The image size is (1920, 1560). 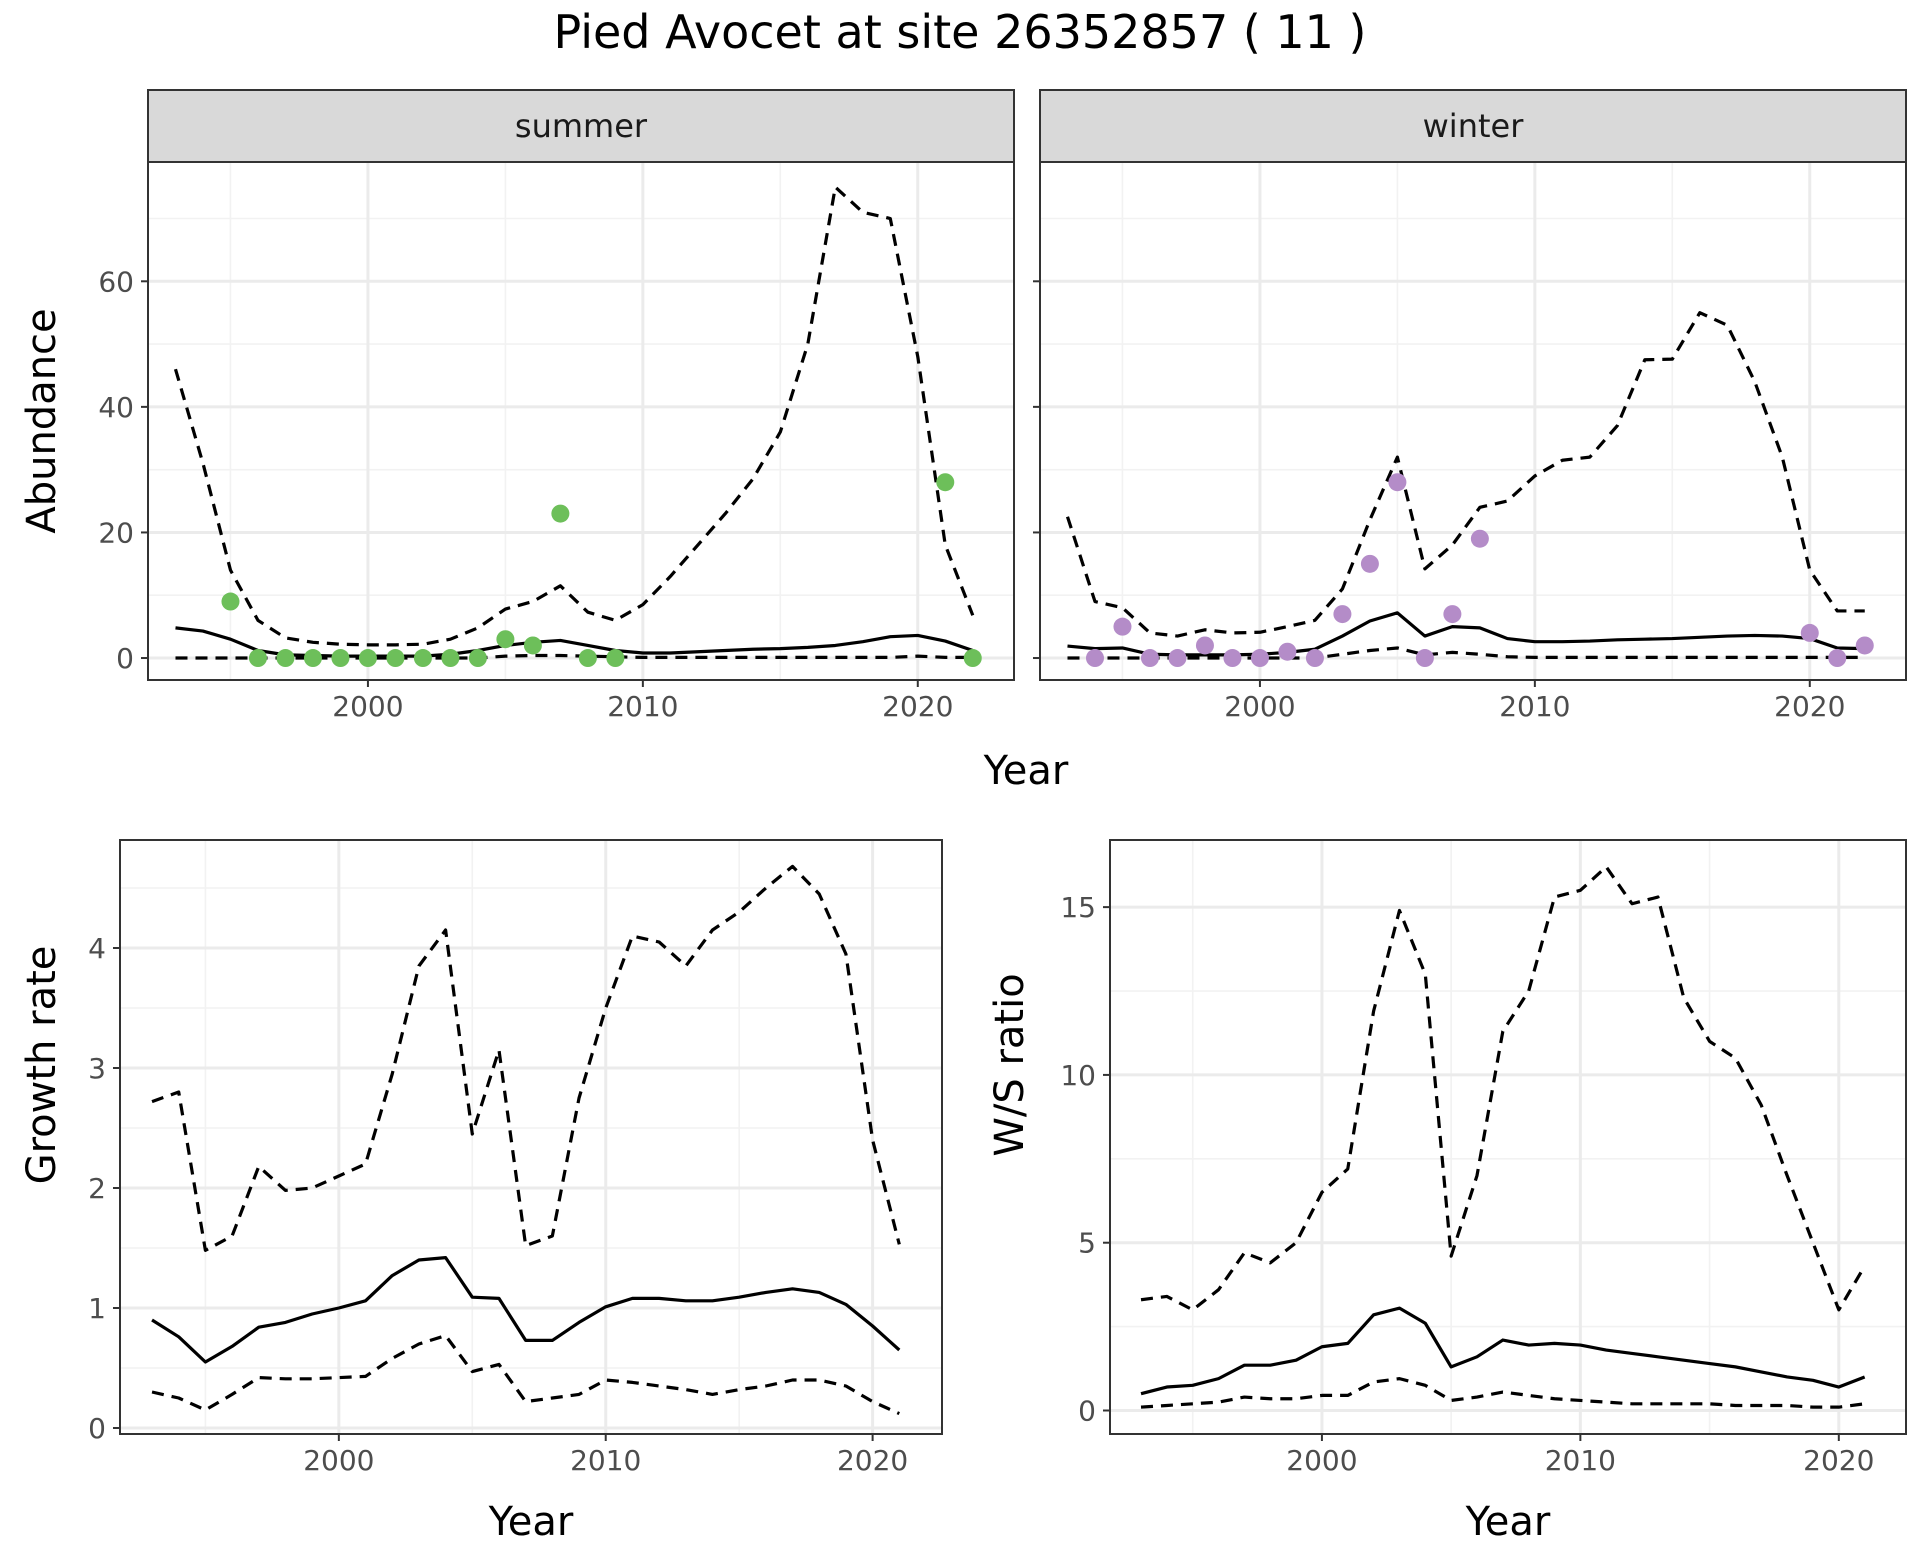 What do you see at coordinates (97, 1308) in the screenshot?
I see `growth-y-tick-label: 1` at bounding box center [97, 1308].